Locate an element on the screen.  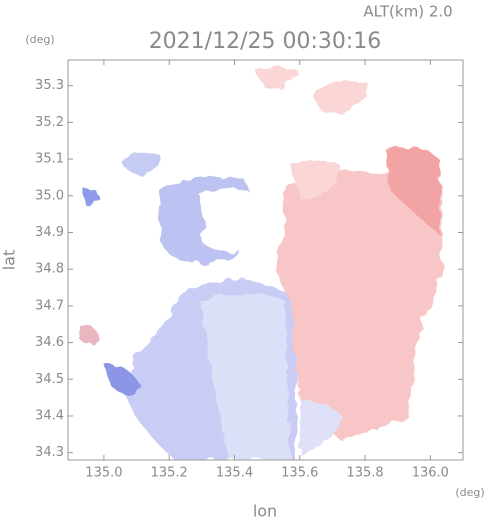
y-tick-label: 35.0 is located at coordinates (49, 195).